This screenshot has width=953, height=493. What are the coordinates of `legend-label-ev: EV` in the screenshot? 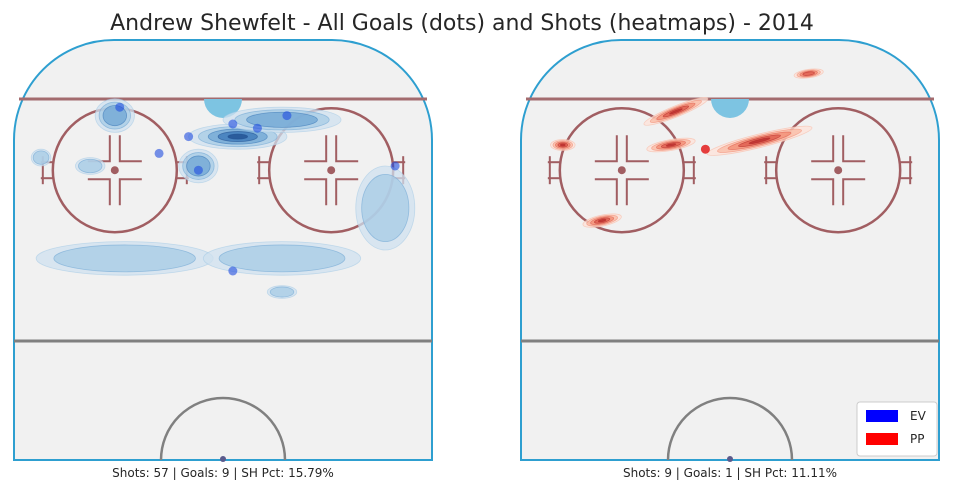 It's located at (918, 416).